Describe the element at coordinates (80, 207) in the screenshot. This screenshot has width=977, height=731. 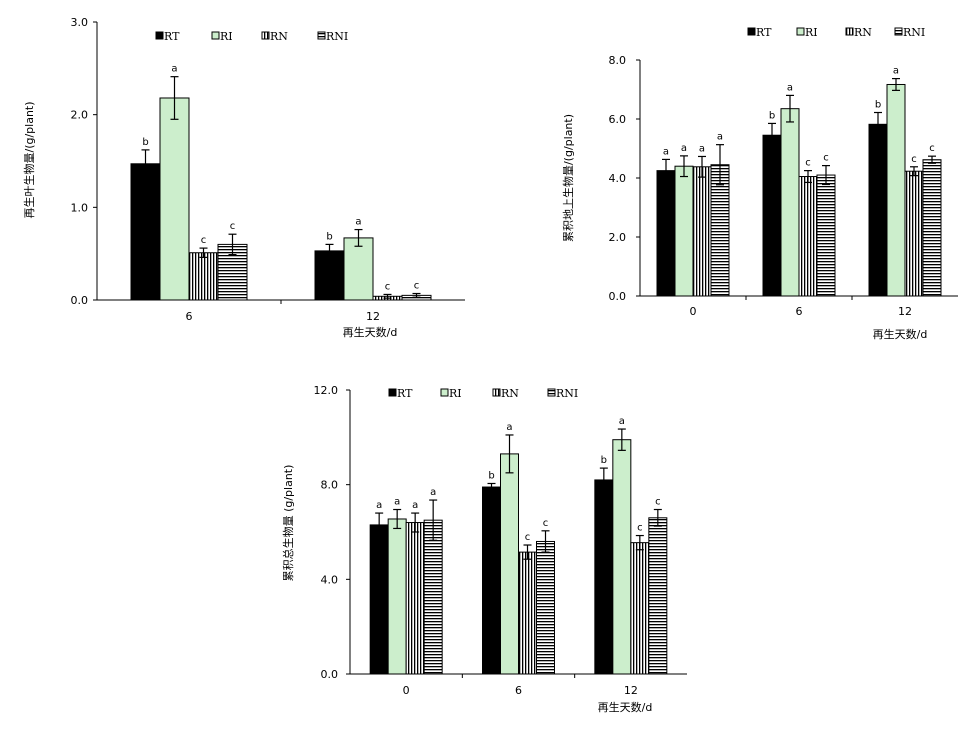
I see `y-tick-label: 1.0` at that location.